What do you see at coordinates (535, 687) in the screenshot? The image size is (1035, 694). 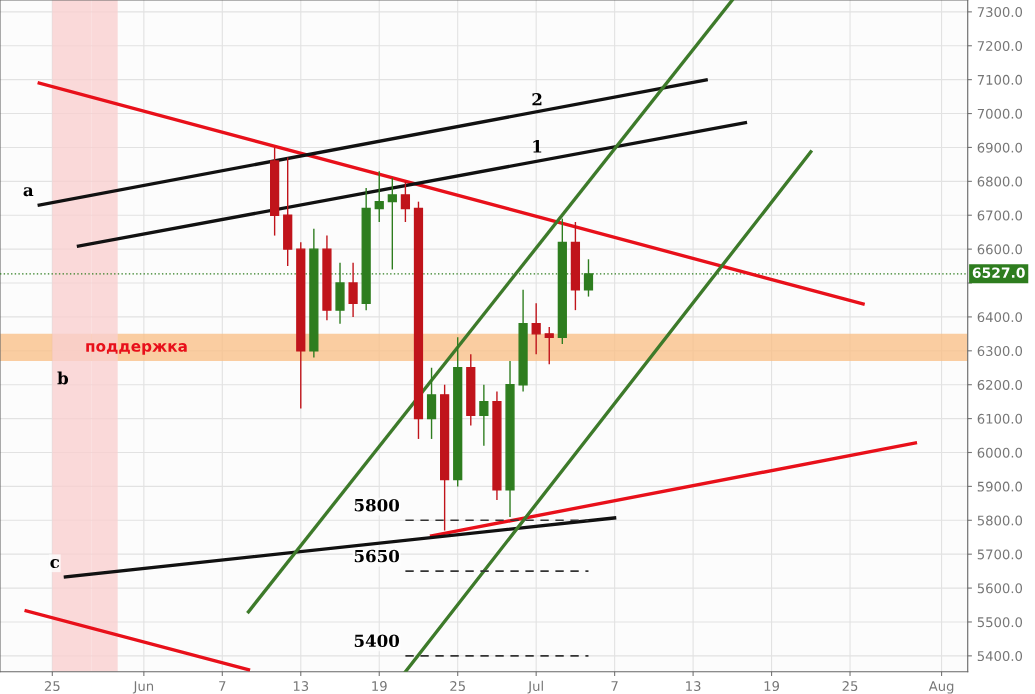 I see `x-tick-label: Jul` at bounding box center [535, 687].